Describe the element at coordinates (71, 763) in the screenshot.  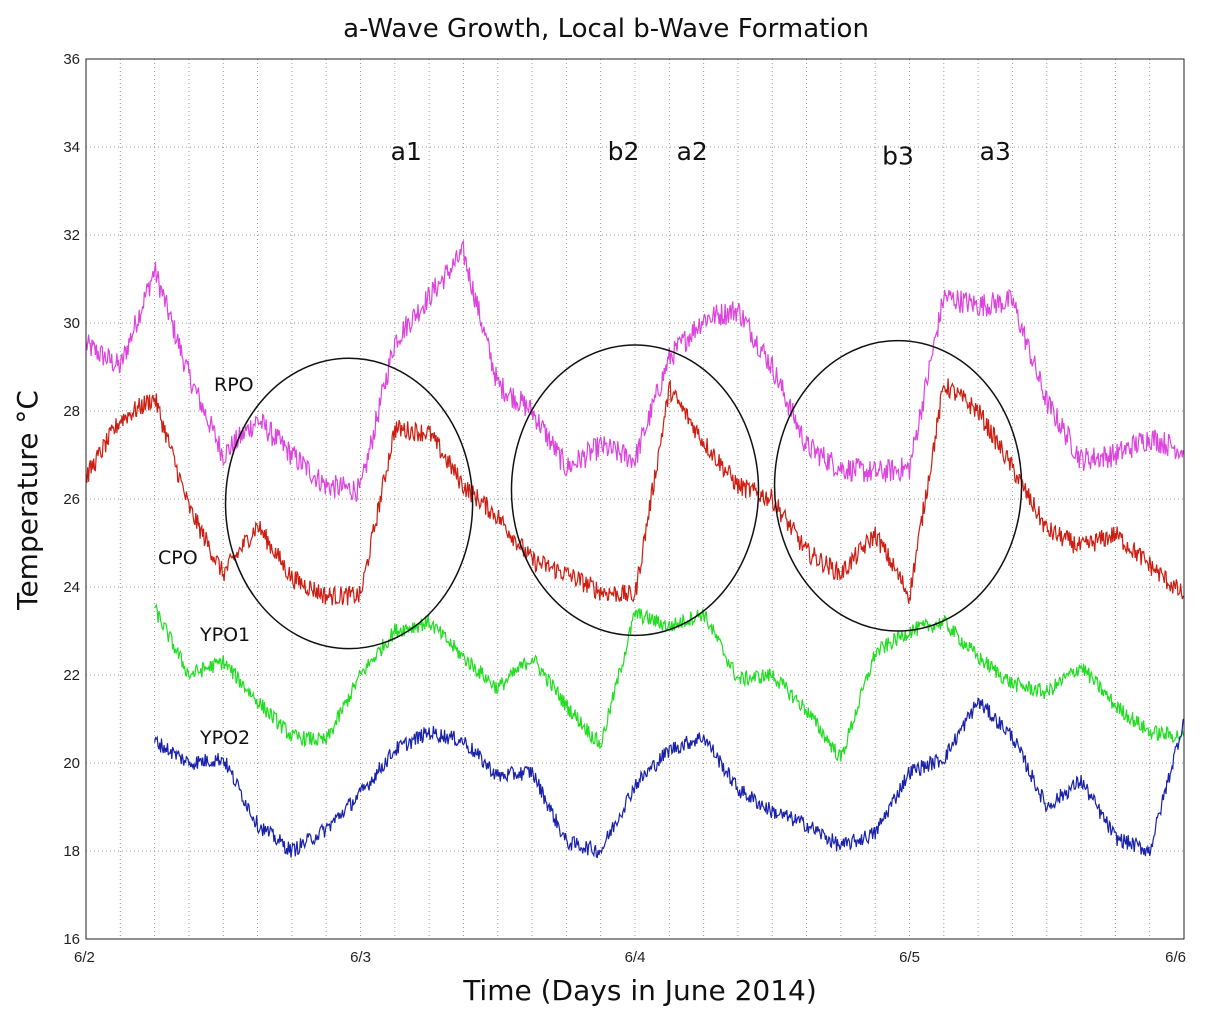
I see `y-tick-label: 20` at that location.